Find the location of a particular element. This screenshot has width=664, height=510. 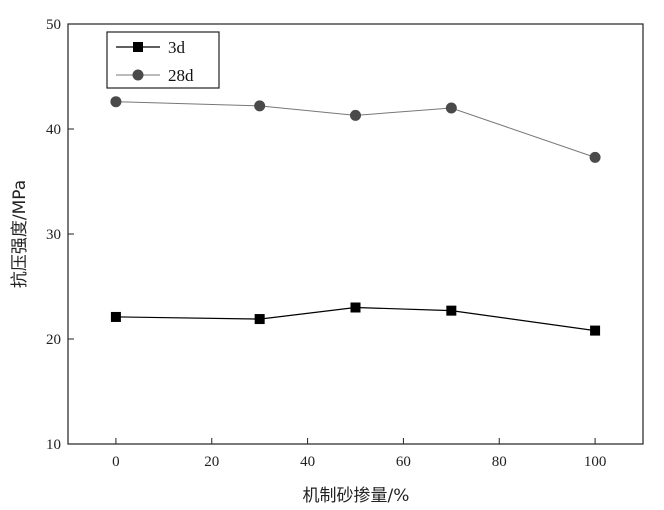

x-tick-label: 0 is located at coordinates (116, 462).